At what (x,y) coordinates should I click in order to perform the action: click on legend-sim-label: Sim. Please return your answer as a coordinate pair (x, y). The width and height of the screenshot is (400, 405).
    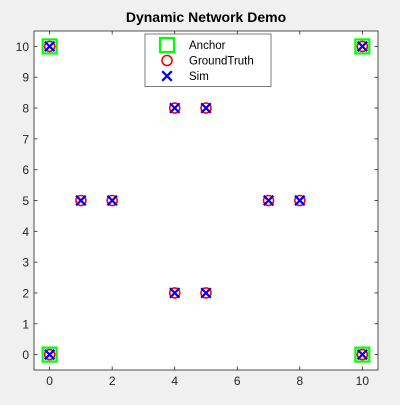
    Looking at the image, I should click on (199, 77).